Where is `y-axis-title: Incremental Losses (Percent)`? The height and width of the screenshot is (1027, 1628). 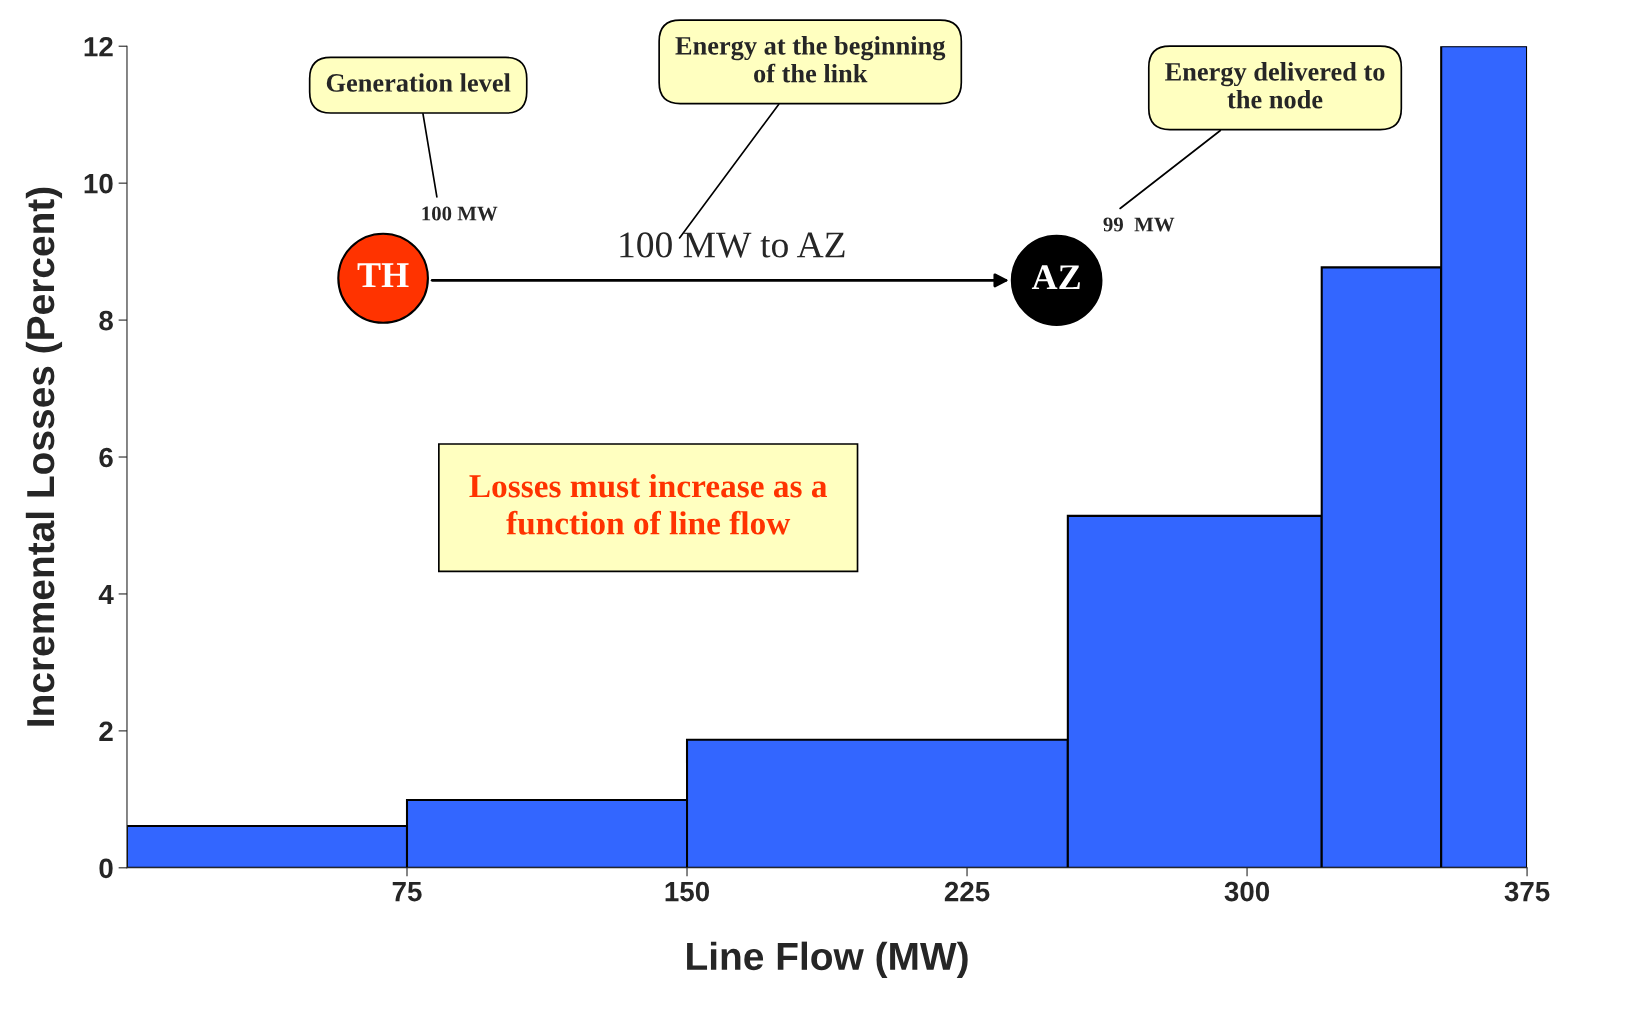 y-axis-title: Incremental Losses (Percent) is located at coordinates (44, 456).